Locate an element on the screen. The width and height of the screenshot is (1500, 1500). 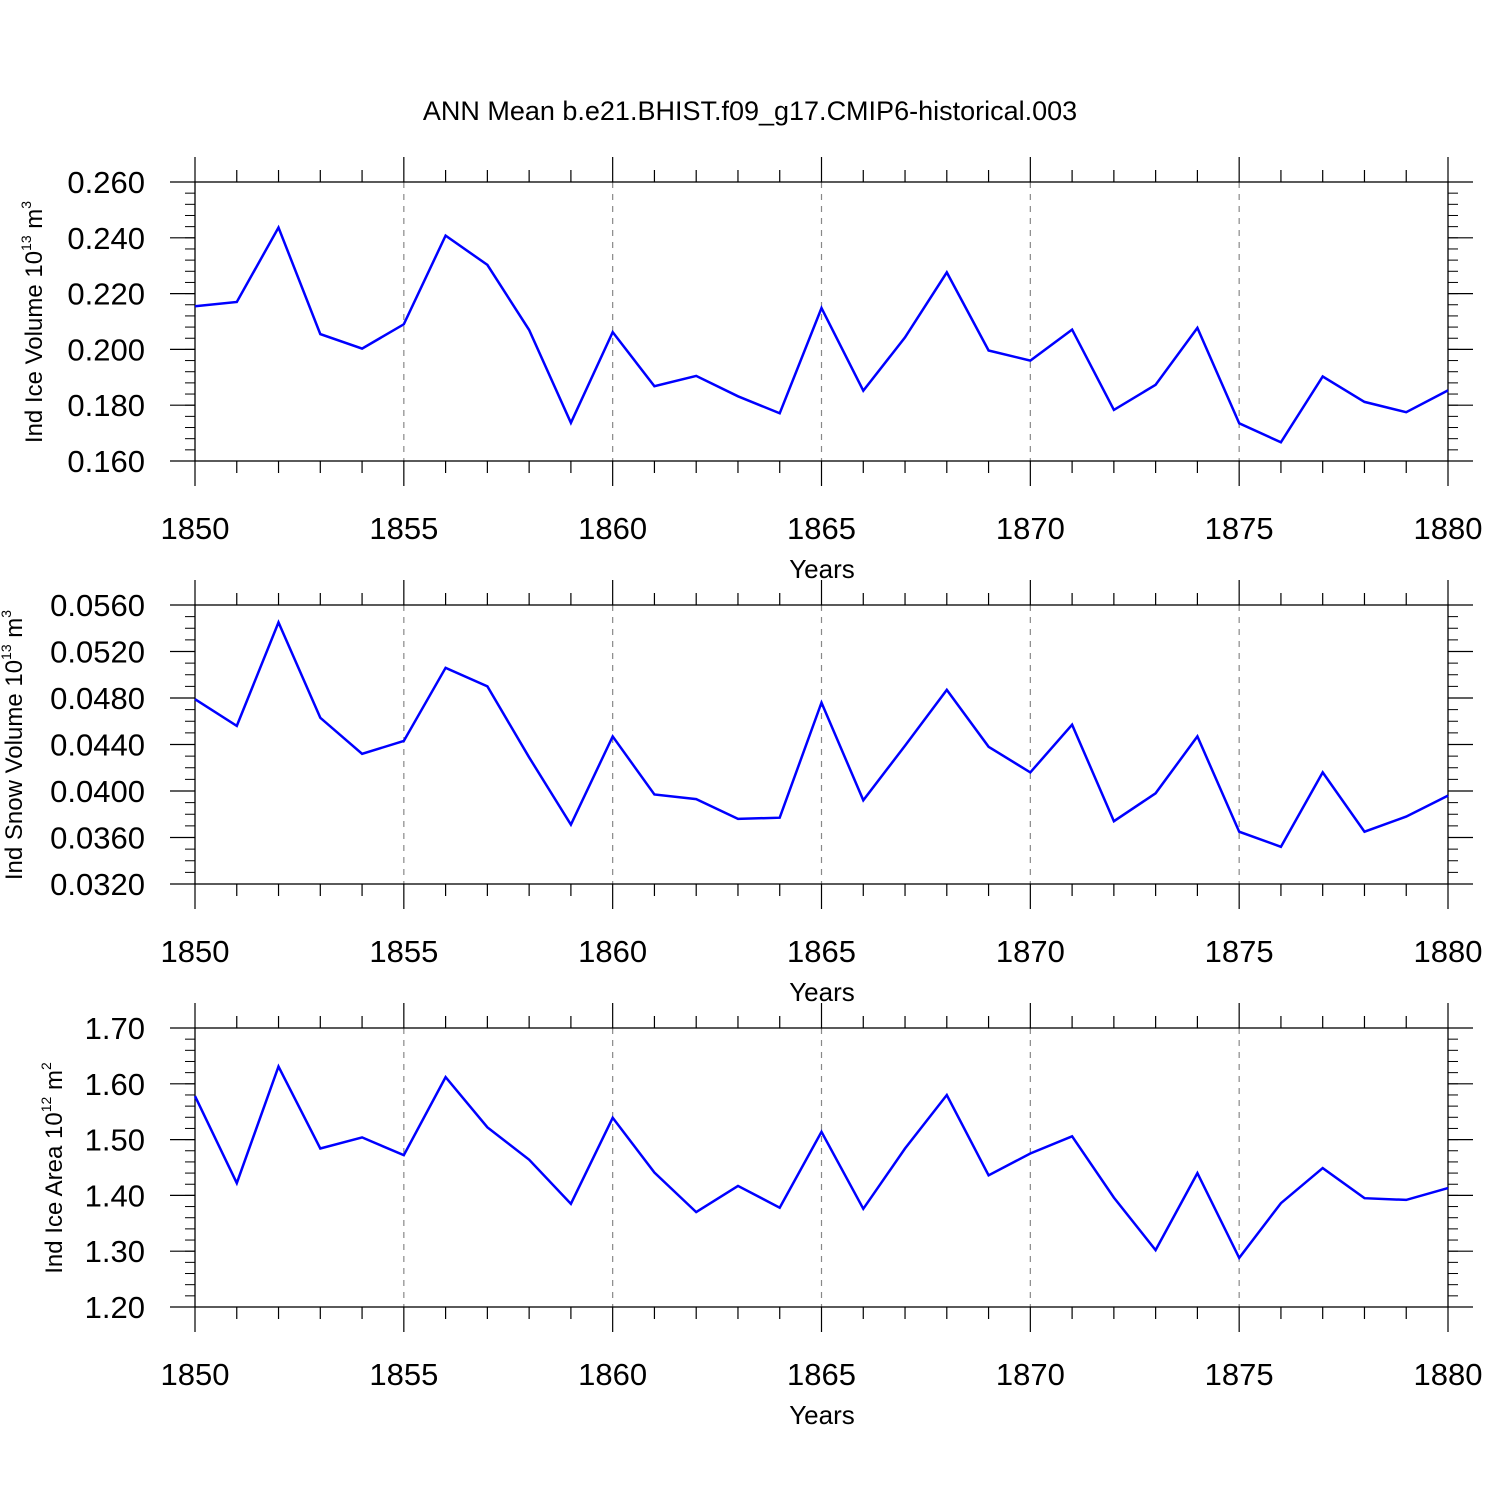
y-axis-title-text: Ind Snow Volume is located at coordinates (14, 786).